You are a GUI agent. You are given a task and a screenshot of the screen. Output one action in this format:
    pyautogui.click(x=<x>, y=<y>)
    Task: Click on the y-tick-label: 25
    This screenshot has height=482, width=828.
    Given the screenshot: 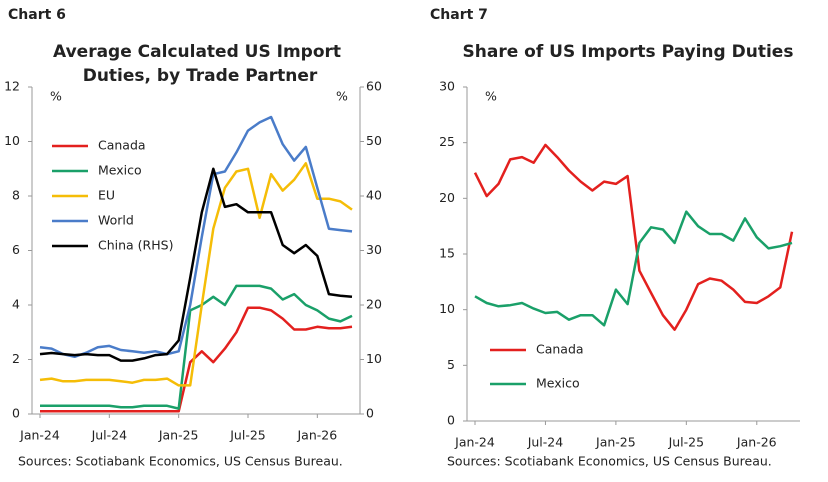 What is the action you would take?
    pyautogui.click(x=447, y=141)
    